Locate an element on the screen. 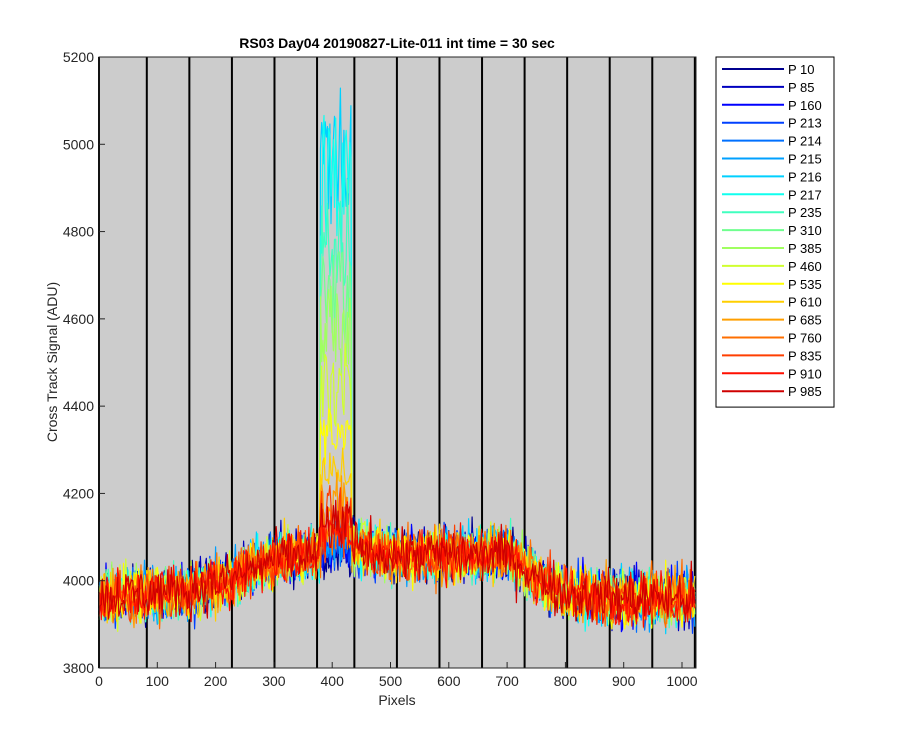  y-axis-ticks: 3800 4000 4200 4400 4600 4800 5000 5200 is located at coordinates (84, 362).